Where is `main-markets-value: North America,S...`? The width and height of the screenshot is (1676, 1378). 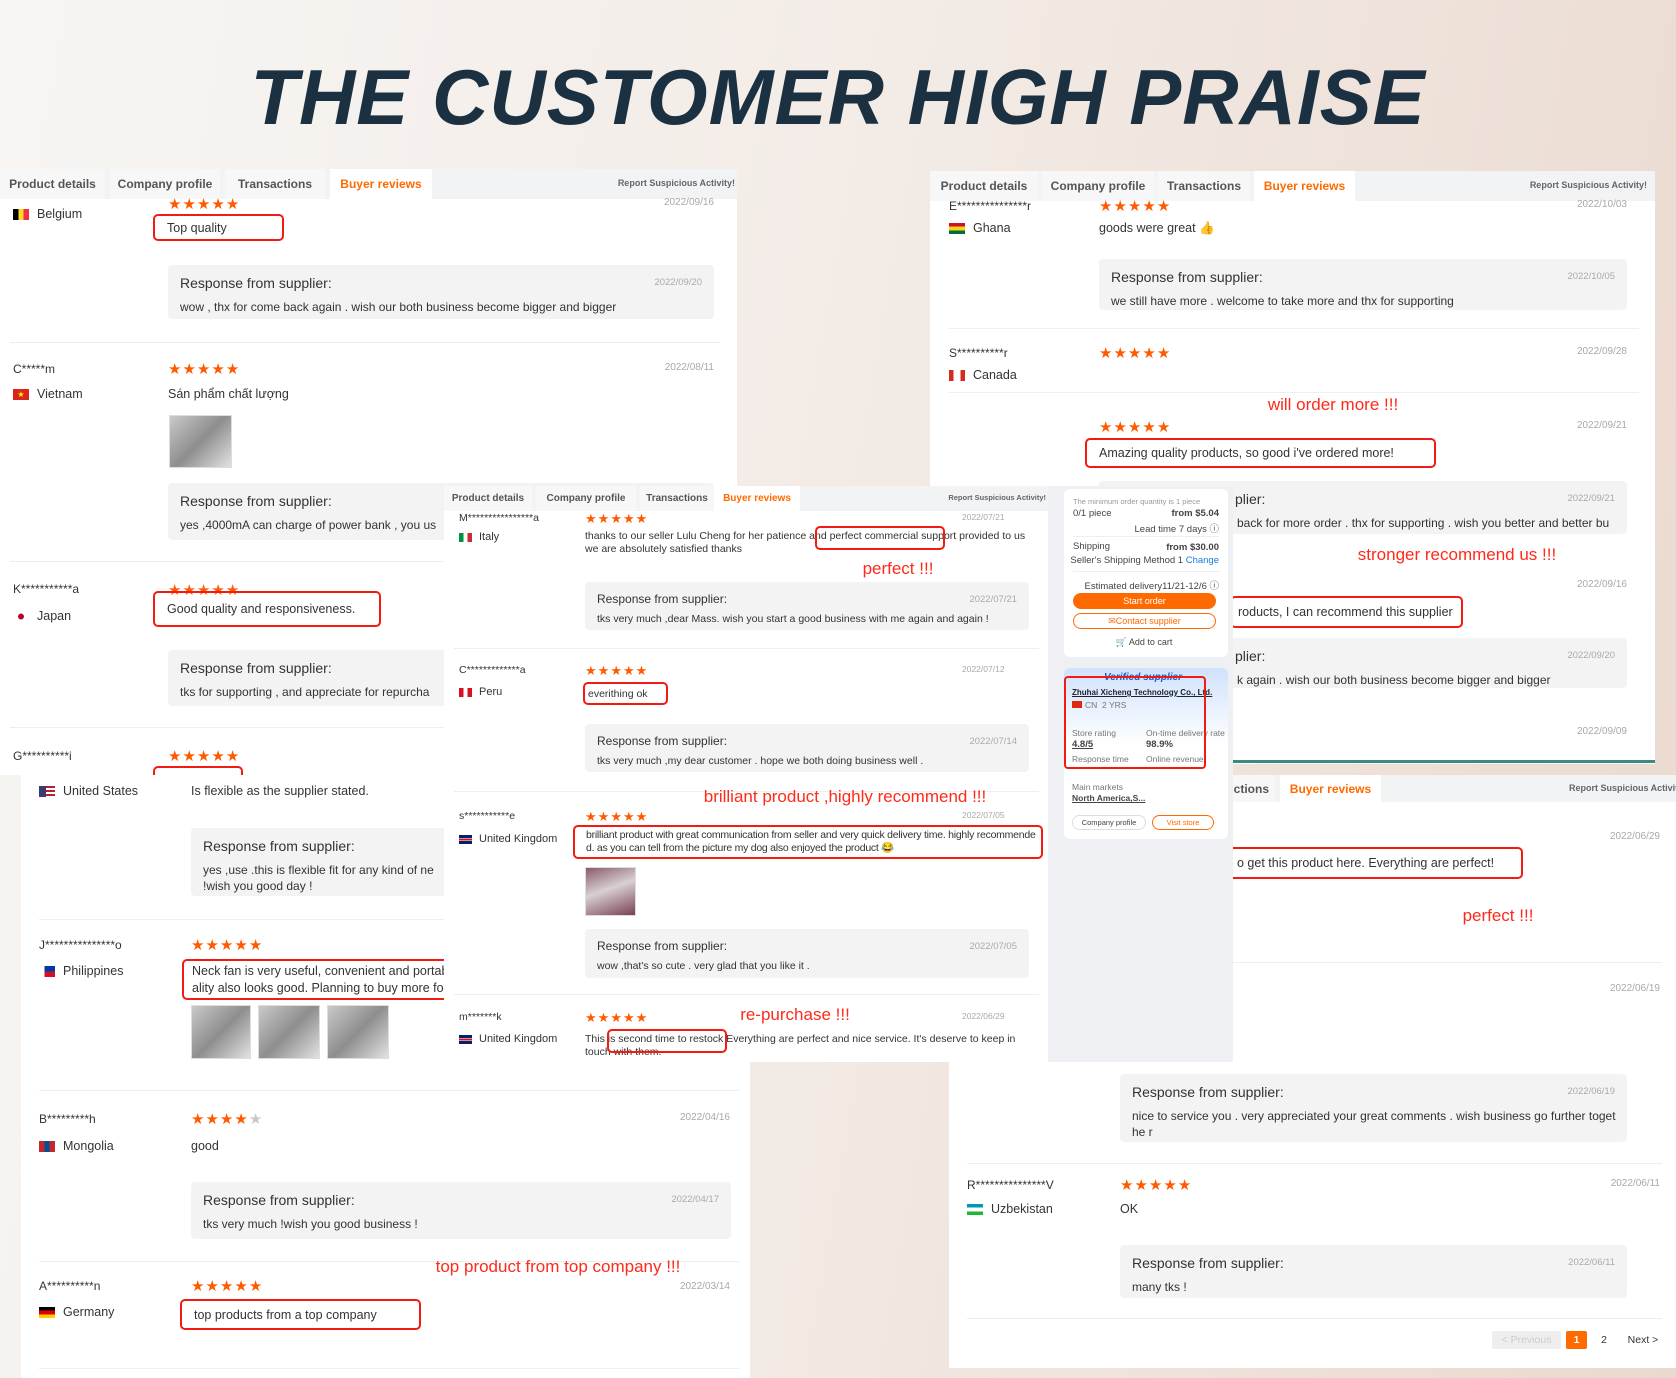
main-markets-value: North America,S... is located at coordinates (1109, 798).